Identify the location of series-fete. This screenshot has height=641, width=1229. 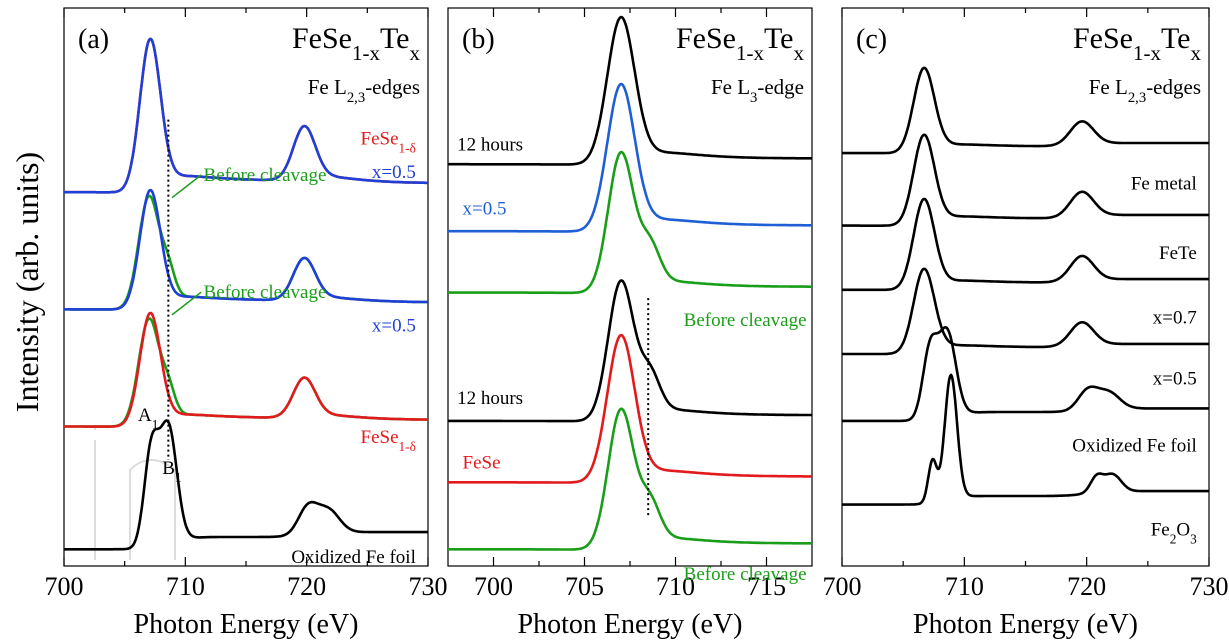
(1025, 180).